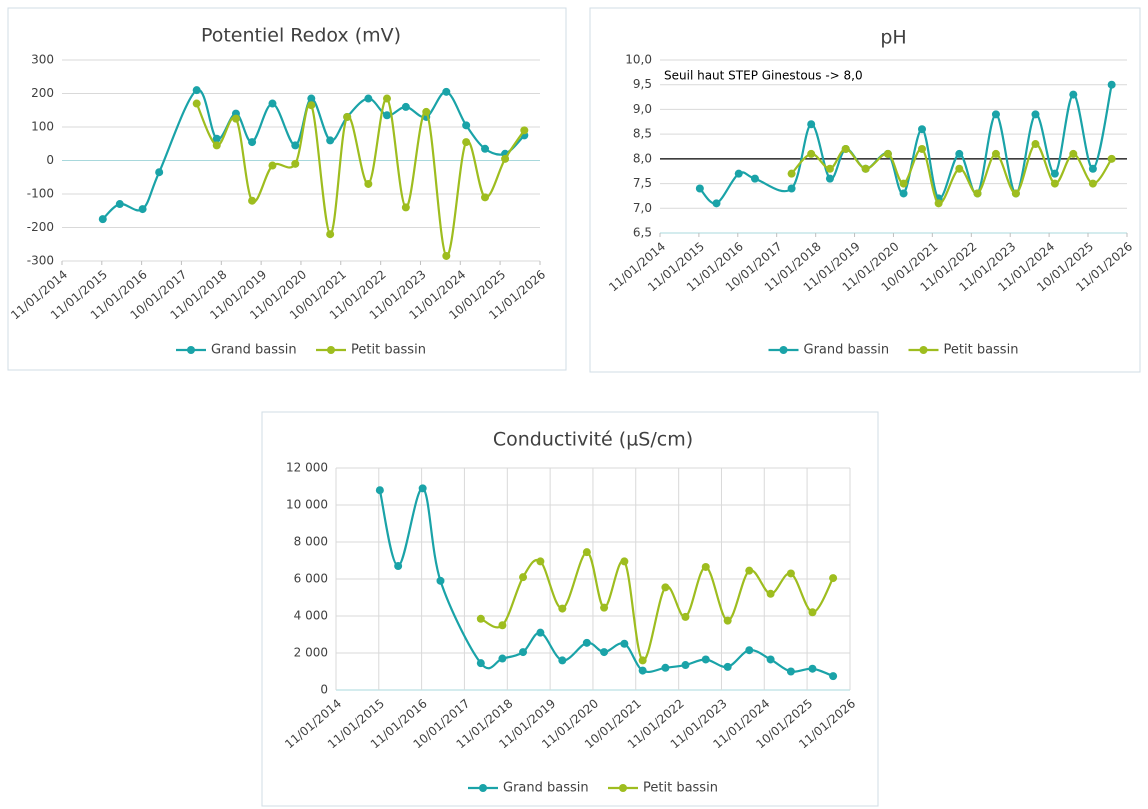 Image resolution: width=1148 pixels, height=809 pixels. I want to click on chart-title: Conductivité (µS/cm), so click(593, 440).